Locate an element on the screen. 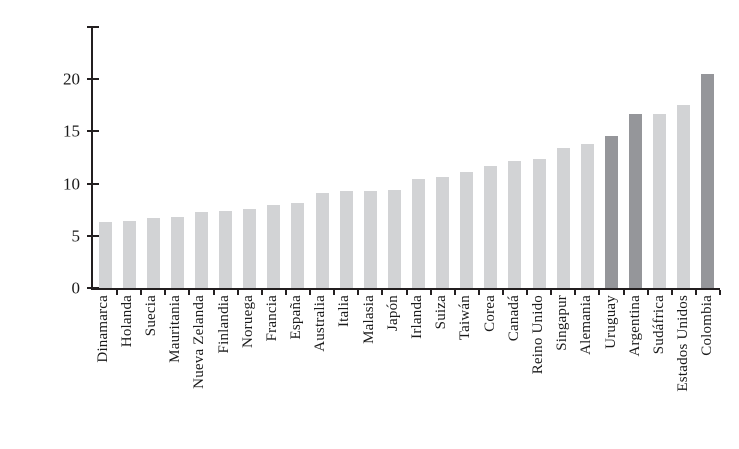 Image resolution: width=739 pixels, height=449 pixels. category-label-cell: Reino Unido is located at coordinates (538, 334).